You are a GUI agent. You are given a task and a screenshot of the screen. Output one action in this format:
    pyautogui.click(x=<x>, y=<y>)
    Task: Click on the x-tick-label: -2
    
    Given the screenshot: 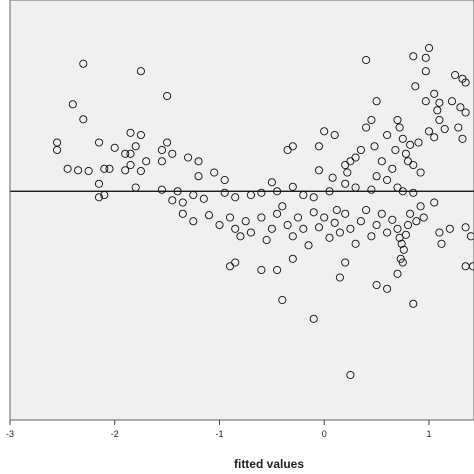 What is the action you would take?
    pyautogui.click(x=115, y=434)
    